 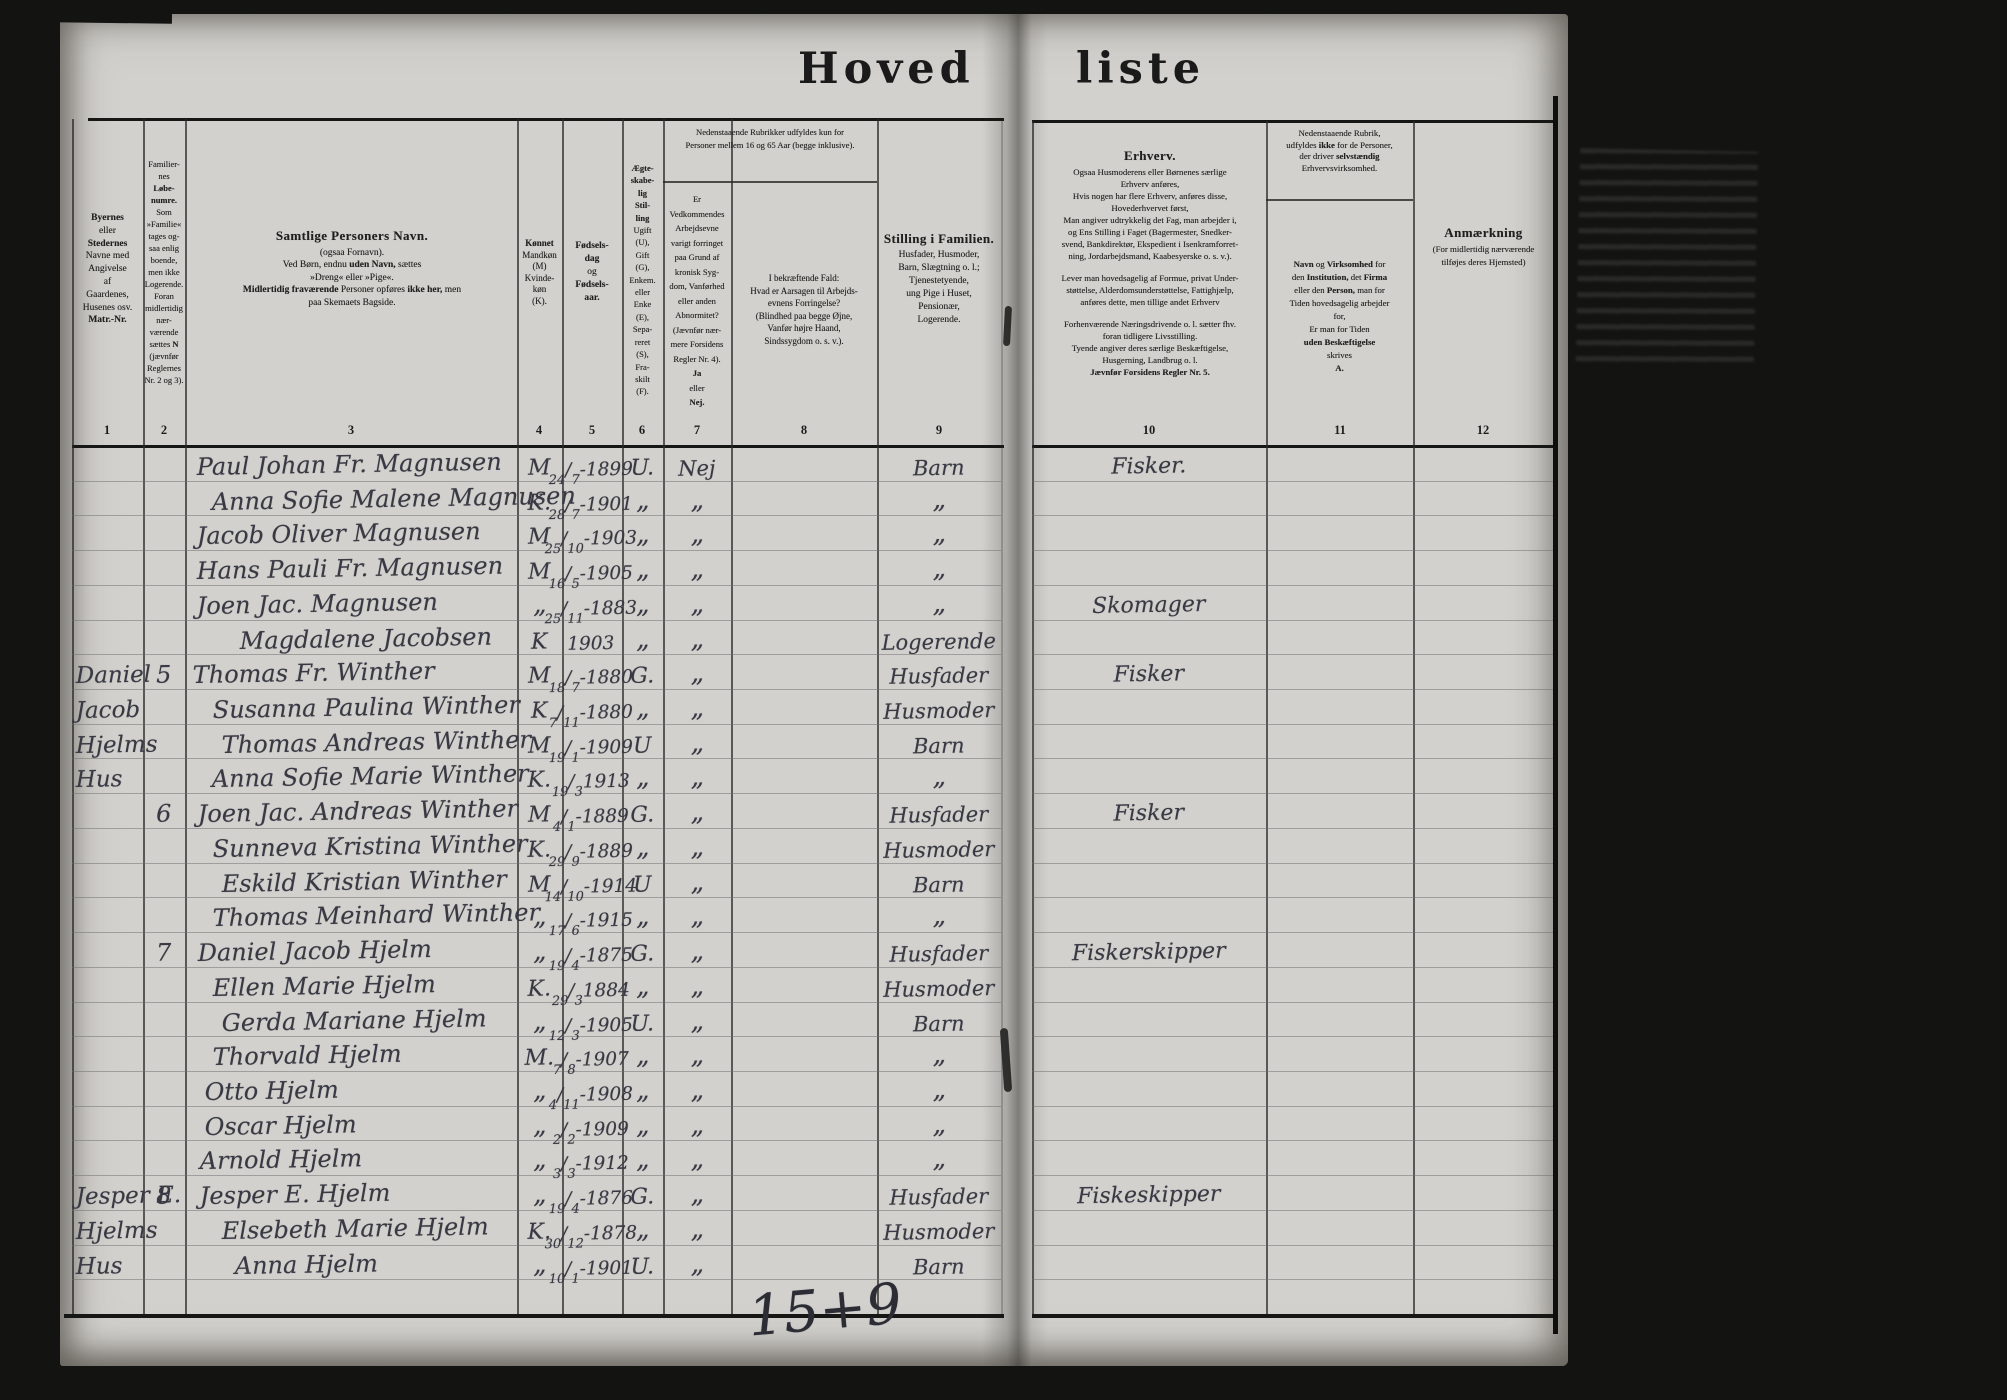 What do you see at coordinates (642, 242) in the screenshot?
I see `header-line: (U),` at bounding box center [642, 242].